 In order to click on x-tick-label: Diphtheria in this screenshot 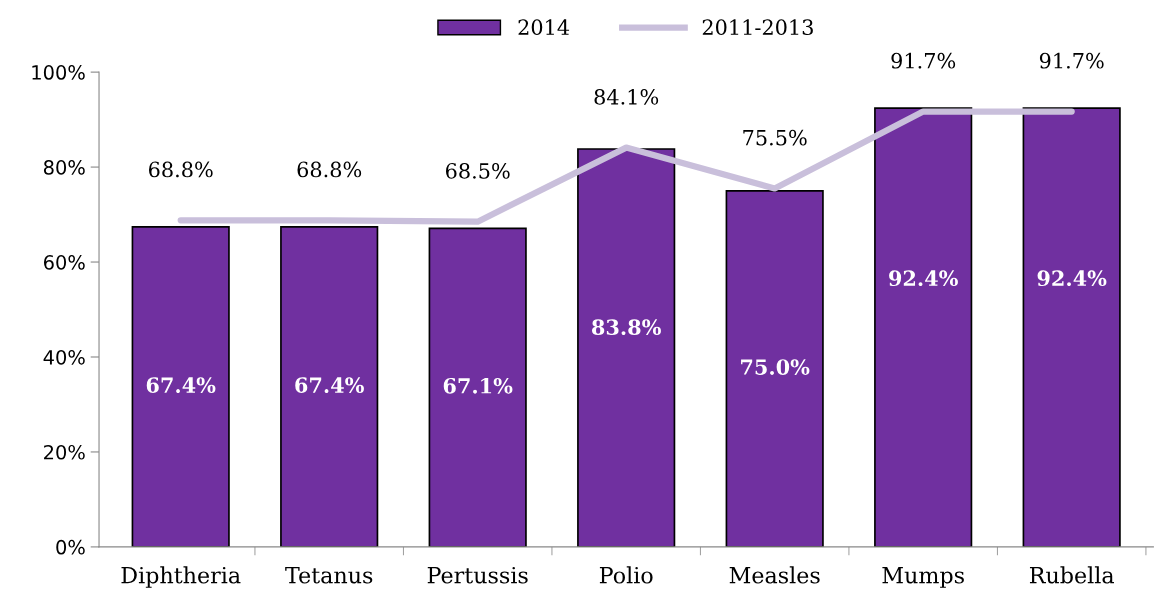, I will do `click(181, 577)`.